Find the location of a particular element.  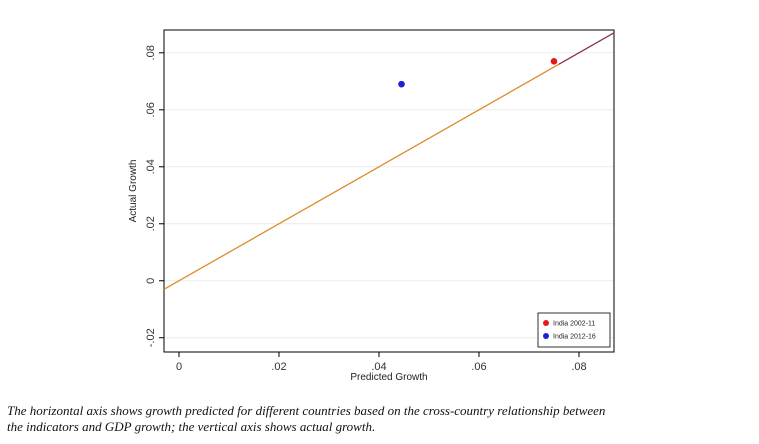

x-axis-ticks: 0 .02 .04 .06 .08 is located at coordinates (381, 362).